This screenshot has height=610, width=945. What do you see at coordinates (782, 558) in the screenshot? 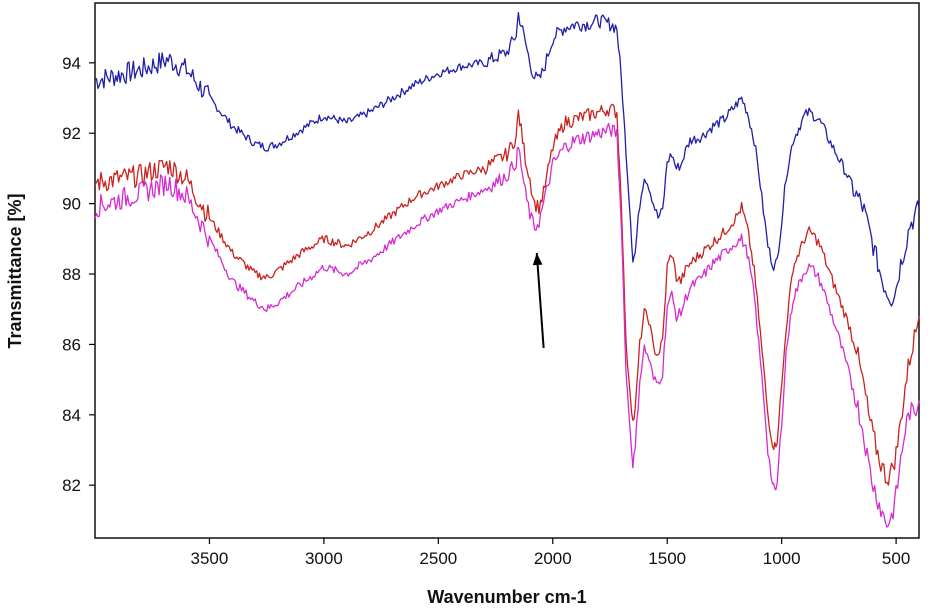
I see `x-tick-label: 1000` at bounding box center [782, 558].